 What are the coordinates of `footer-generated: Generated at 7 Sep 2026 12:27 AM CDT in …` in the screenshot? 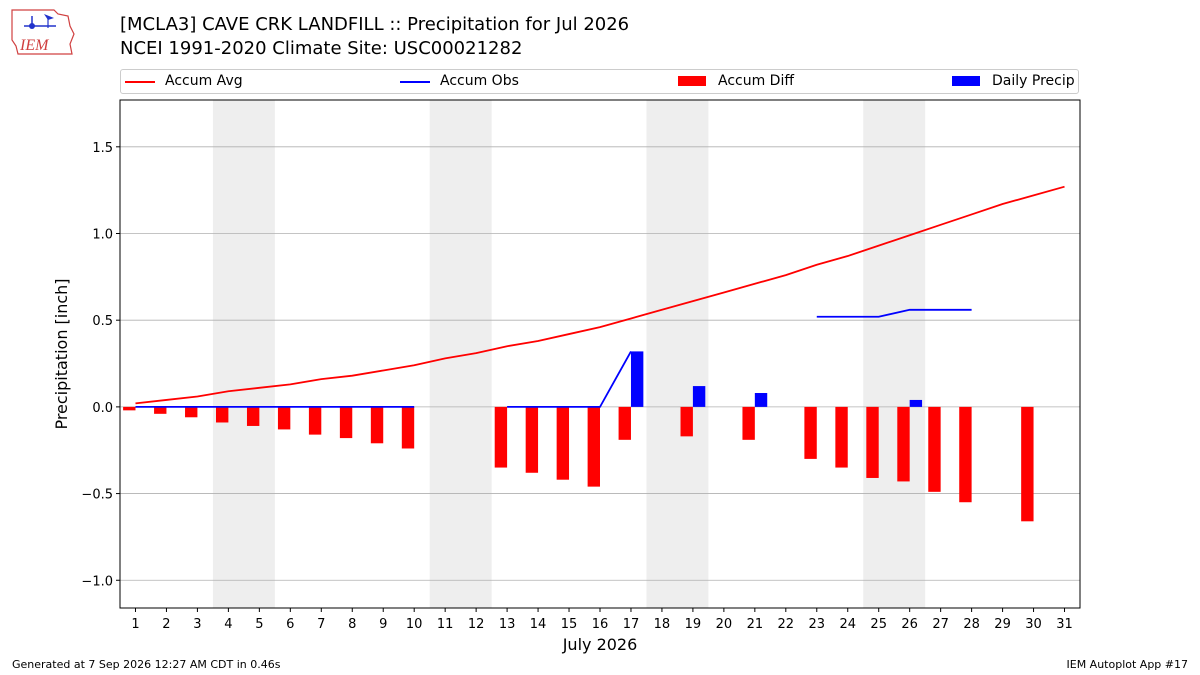 It's located at (146, 664).